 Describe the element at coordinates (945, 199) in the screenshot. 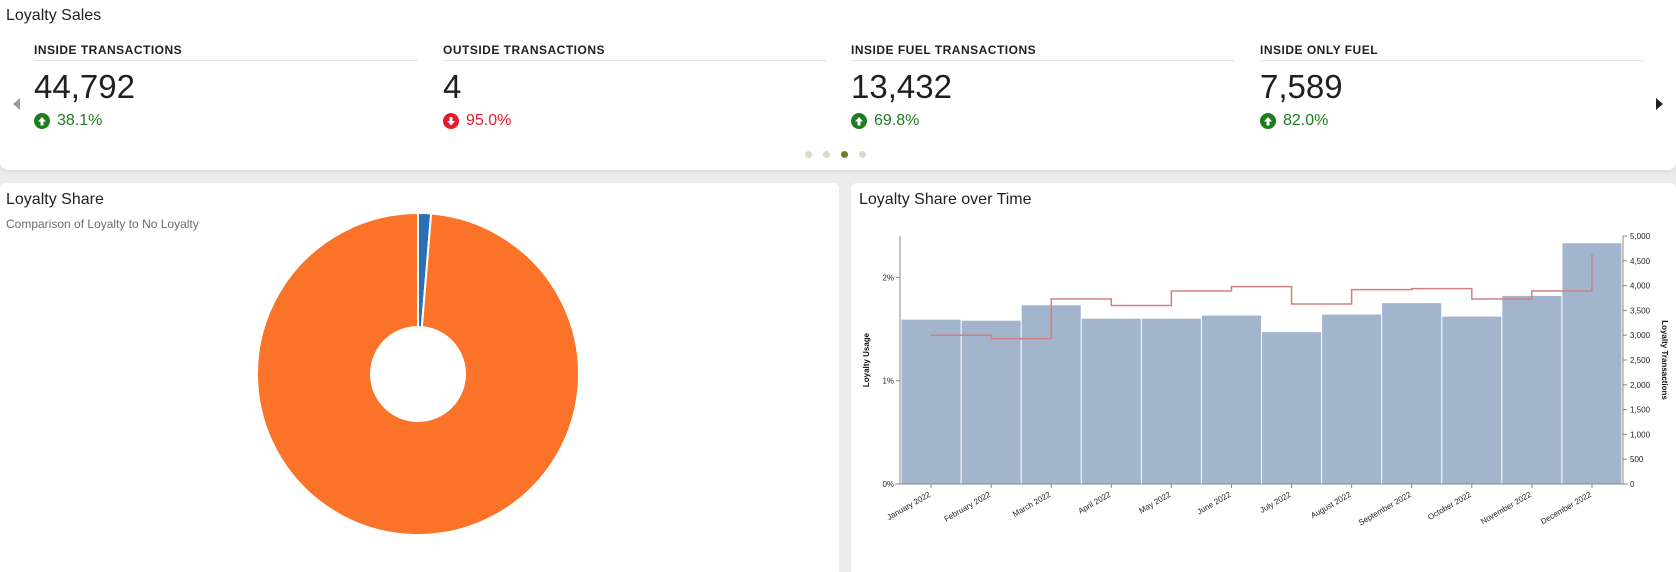

I see `loyalty-share-over-time-title: Loyalty Share over Time` at that location.